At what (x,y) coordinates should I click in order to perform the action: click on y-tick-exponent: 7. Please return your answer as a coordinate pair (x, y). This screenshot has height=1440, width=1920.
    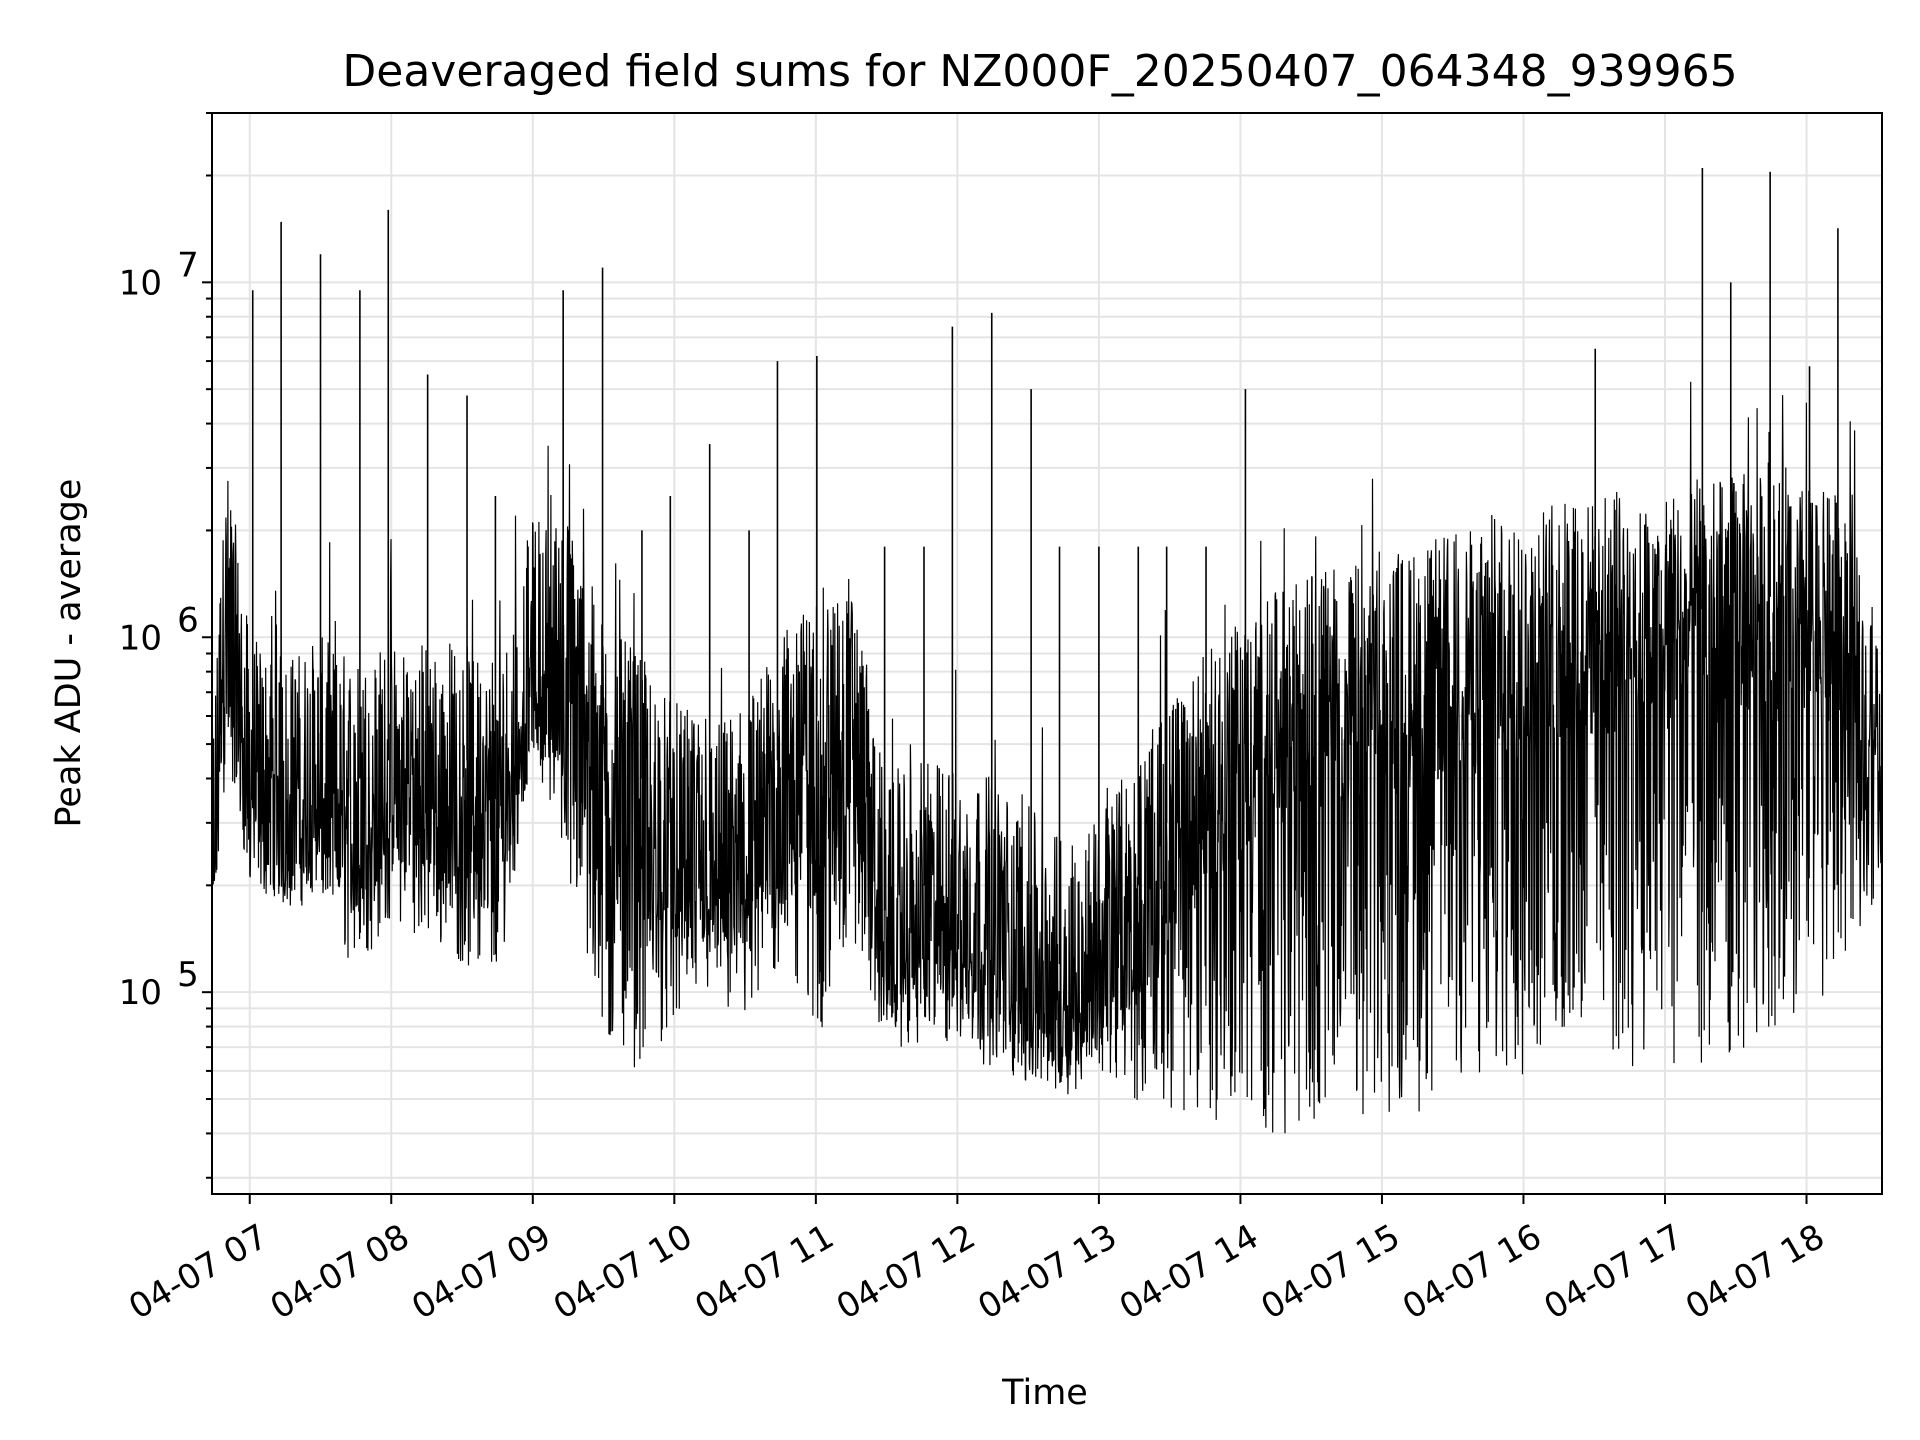
    Looking at the image, I should click on (188, 265).